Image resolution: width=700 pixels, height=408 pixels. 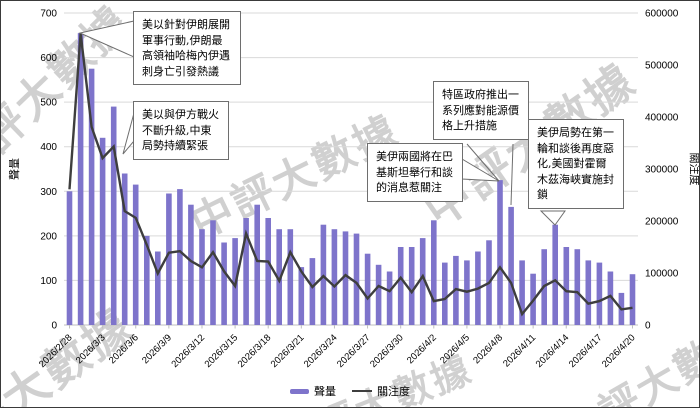 What do you see at coordinates (188, 351) in the screenshot?
I see `svg-text: 2026/3/12` at bounding box center [188, 351].